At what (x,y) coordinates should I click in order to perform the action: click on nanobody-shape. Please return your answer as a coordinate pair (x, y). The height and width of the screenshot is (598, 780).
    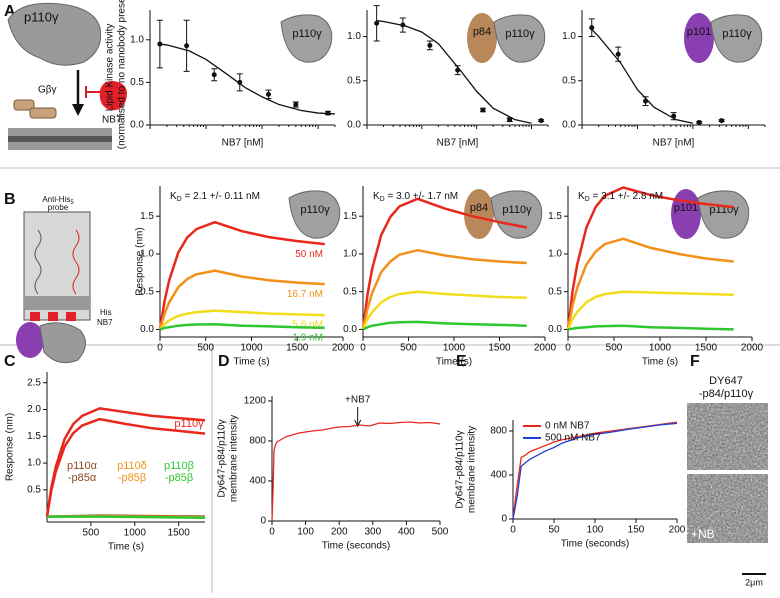
    Looking at the image, I should click on (35, 316).